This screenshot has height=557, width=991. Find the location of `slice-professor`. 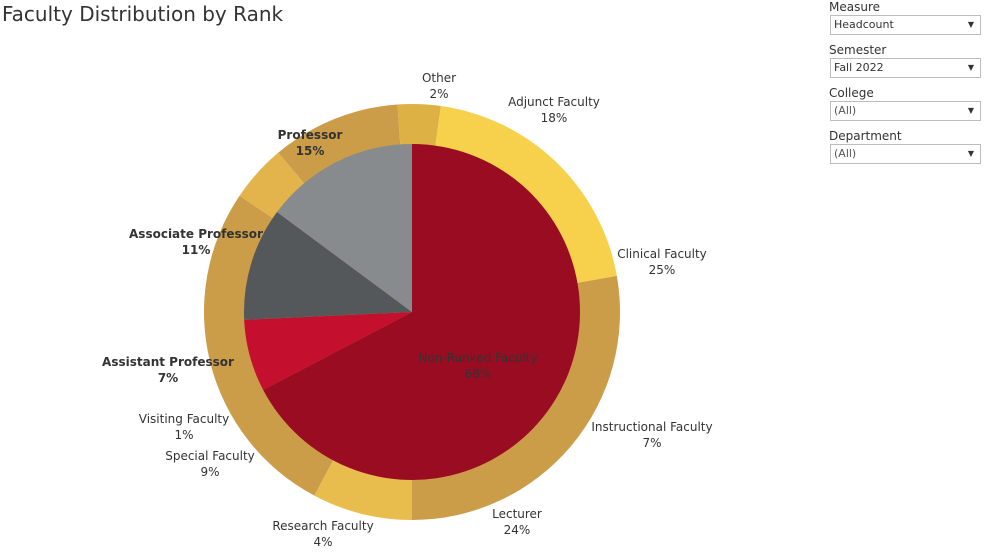

slice-professor is located at coordinates (344, 228).